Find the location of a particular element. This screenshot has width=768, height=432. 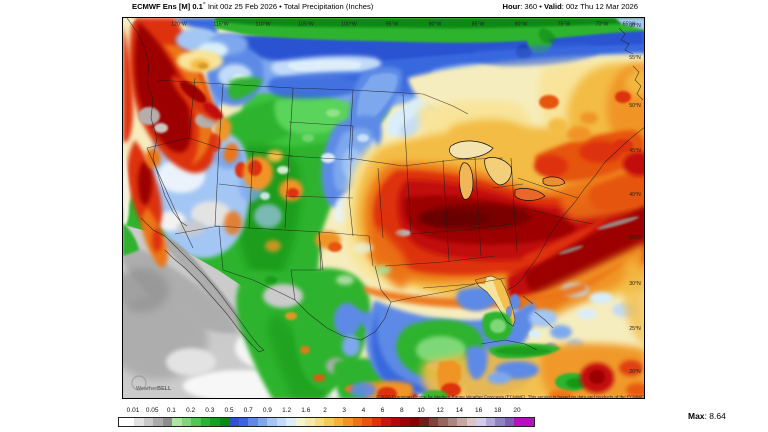

svg-text: 55°N is located at coordinates (635, 58).